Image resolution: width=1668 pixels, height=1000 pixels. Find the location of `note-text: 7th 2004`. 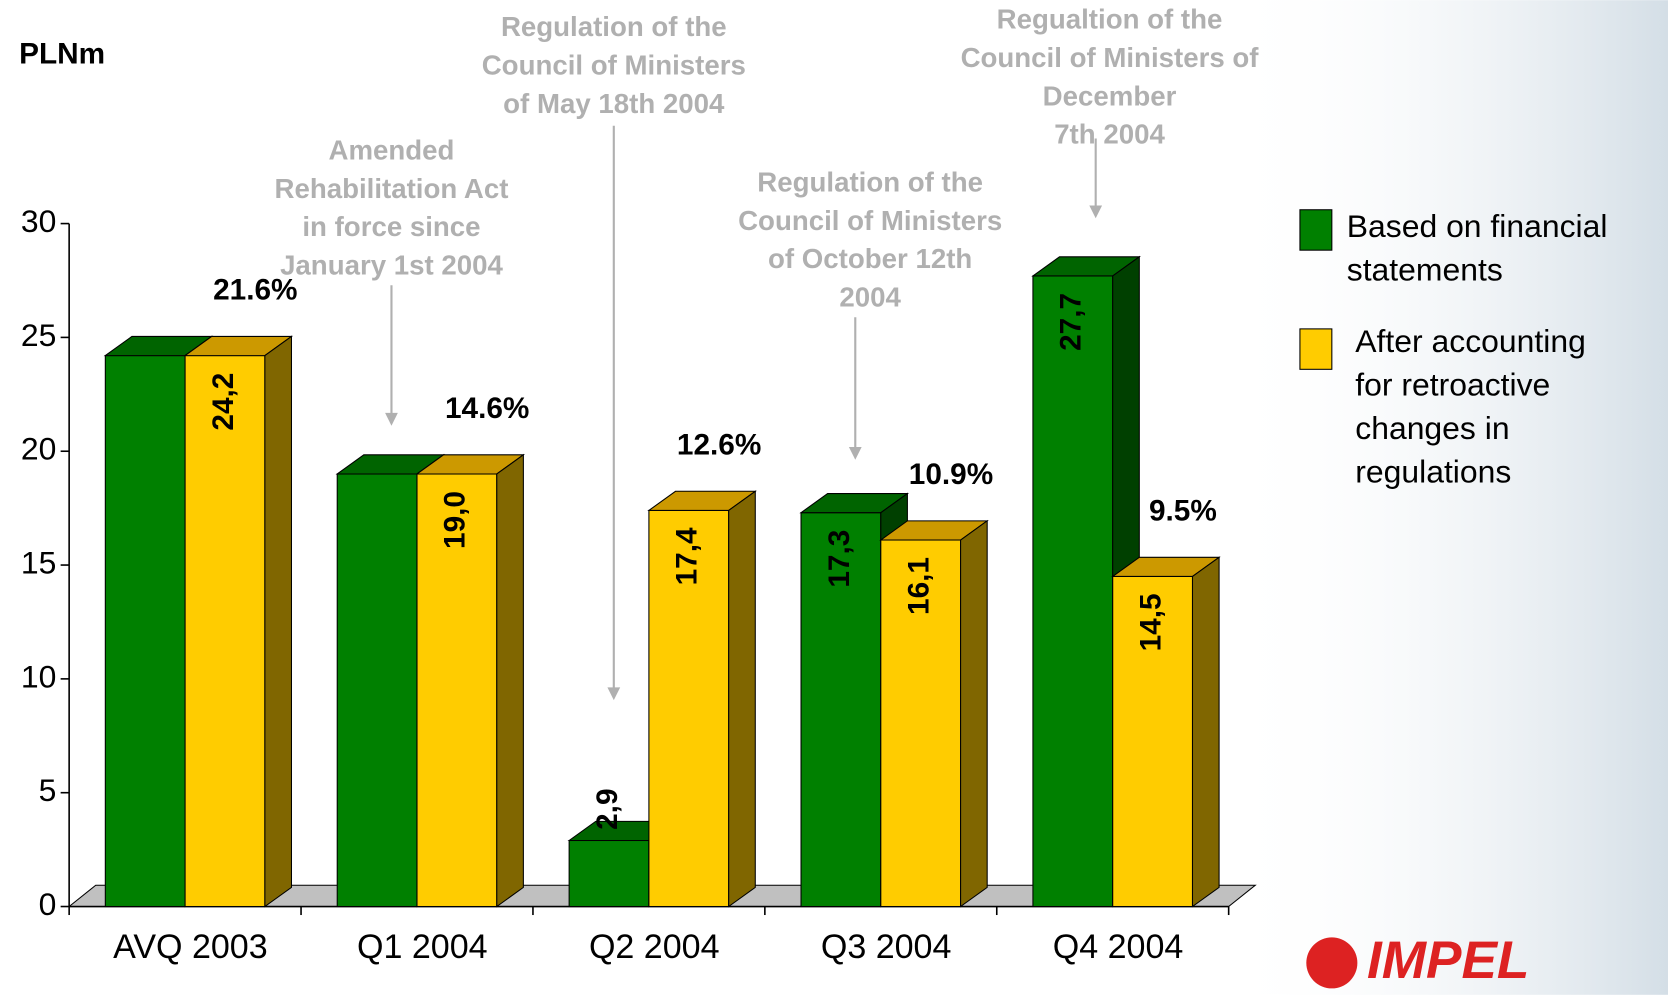

note-text: 7th 2004 is located at coordinates (1109, 134).